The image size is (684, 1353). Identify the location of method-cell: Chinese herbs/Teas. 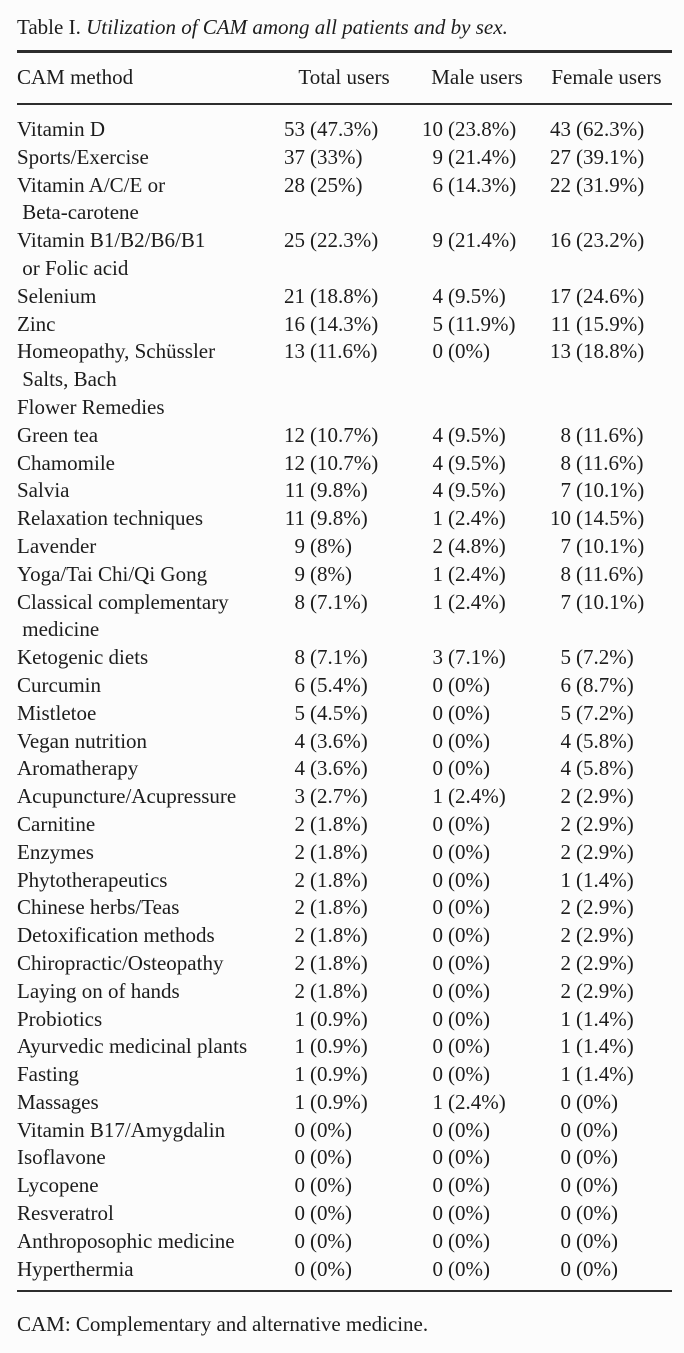
(146, 908).